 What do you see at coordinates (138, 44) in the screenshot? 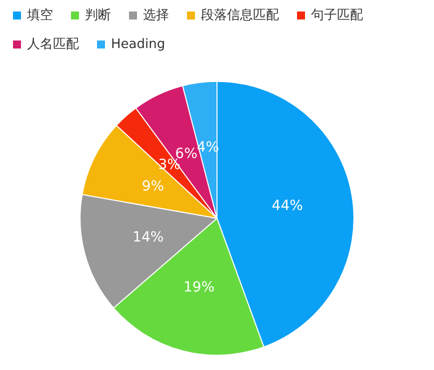
I see `legend-label: Heading` at bounding box center [138, 44].